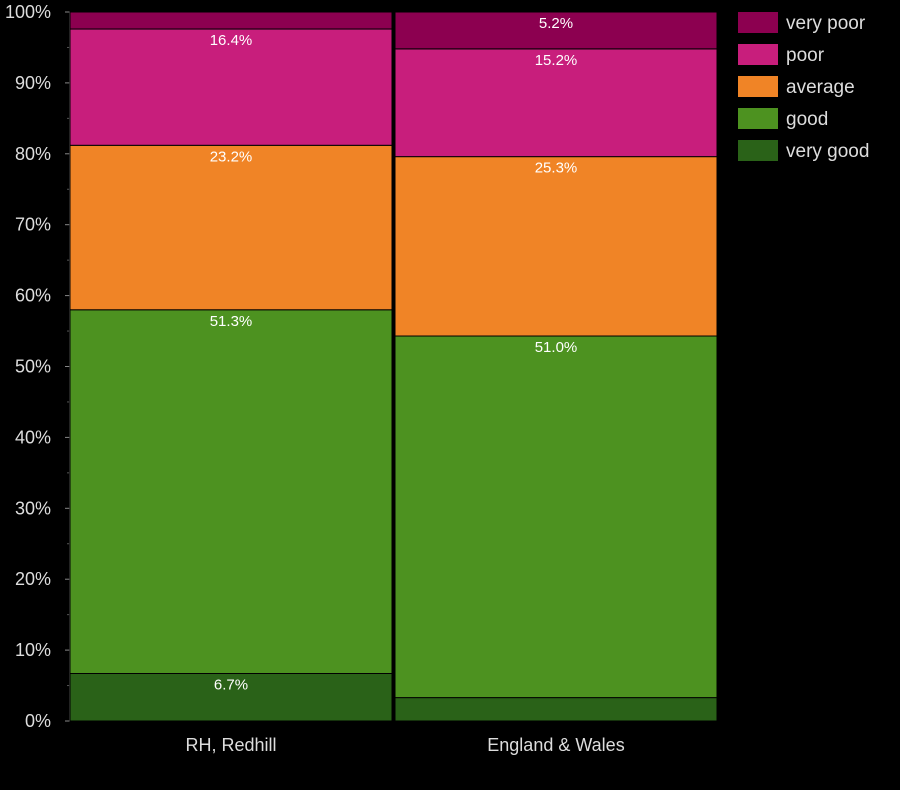 The width and height of the screenshot is (900, 790). I want to click on legend-label-poor: poor, so click(805, 55).